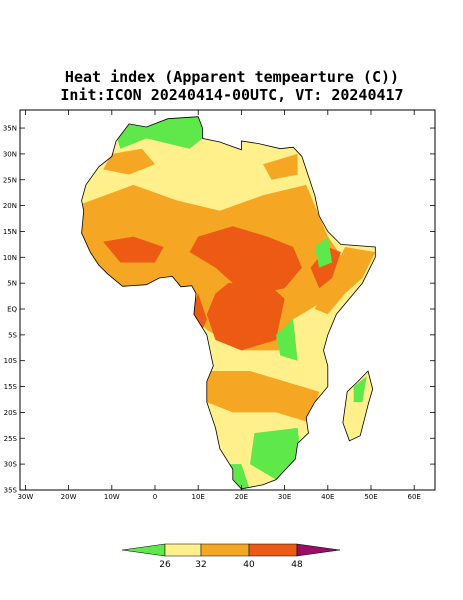 The width and height of the screenshot is (463, 600). What do you see at coordinates (11, 387) in the screenshot?
I see `lat-label: 15S` at bounding box center [11, 387].